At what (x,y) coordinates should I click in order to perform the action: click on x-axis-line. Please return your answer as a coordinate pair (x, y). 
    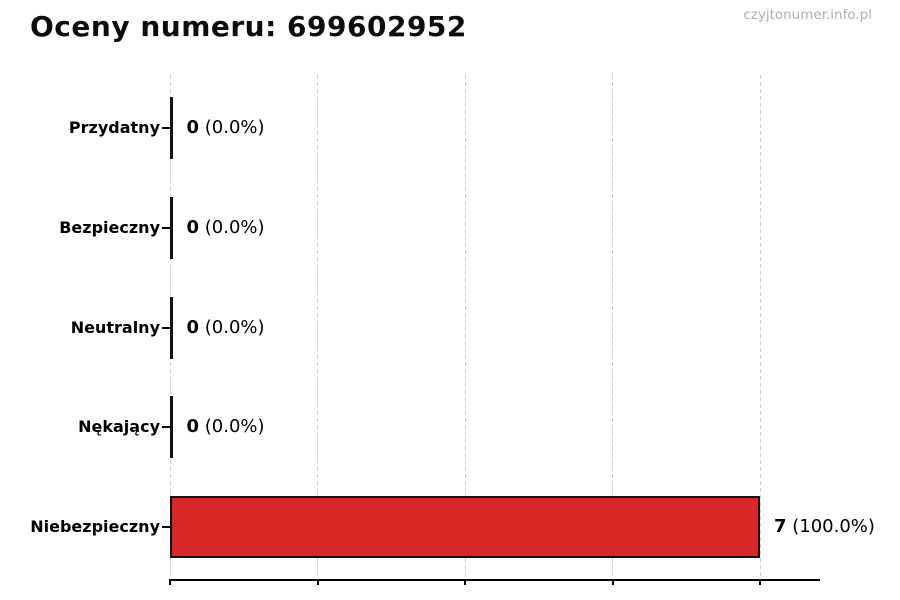
    Looking at the image, I should click on (495, 580).